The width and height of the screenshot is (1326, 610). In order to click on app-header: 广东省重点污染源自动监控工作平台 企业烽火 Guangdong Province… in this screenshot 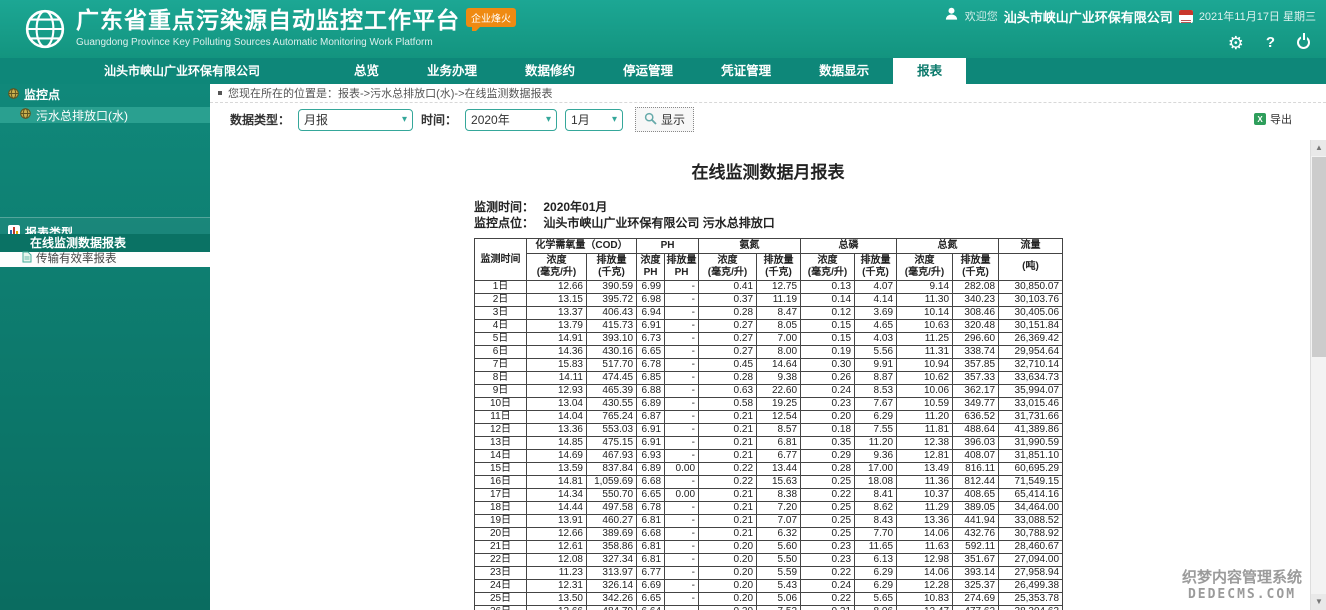, I will do `click(663, 29)`.